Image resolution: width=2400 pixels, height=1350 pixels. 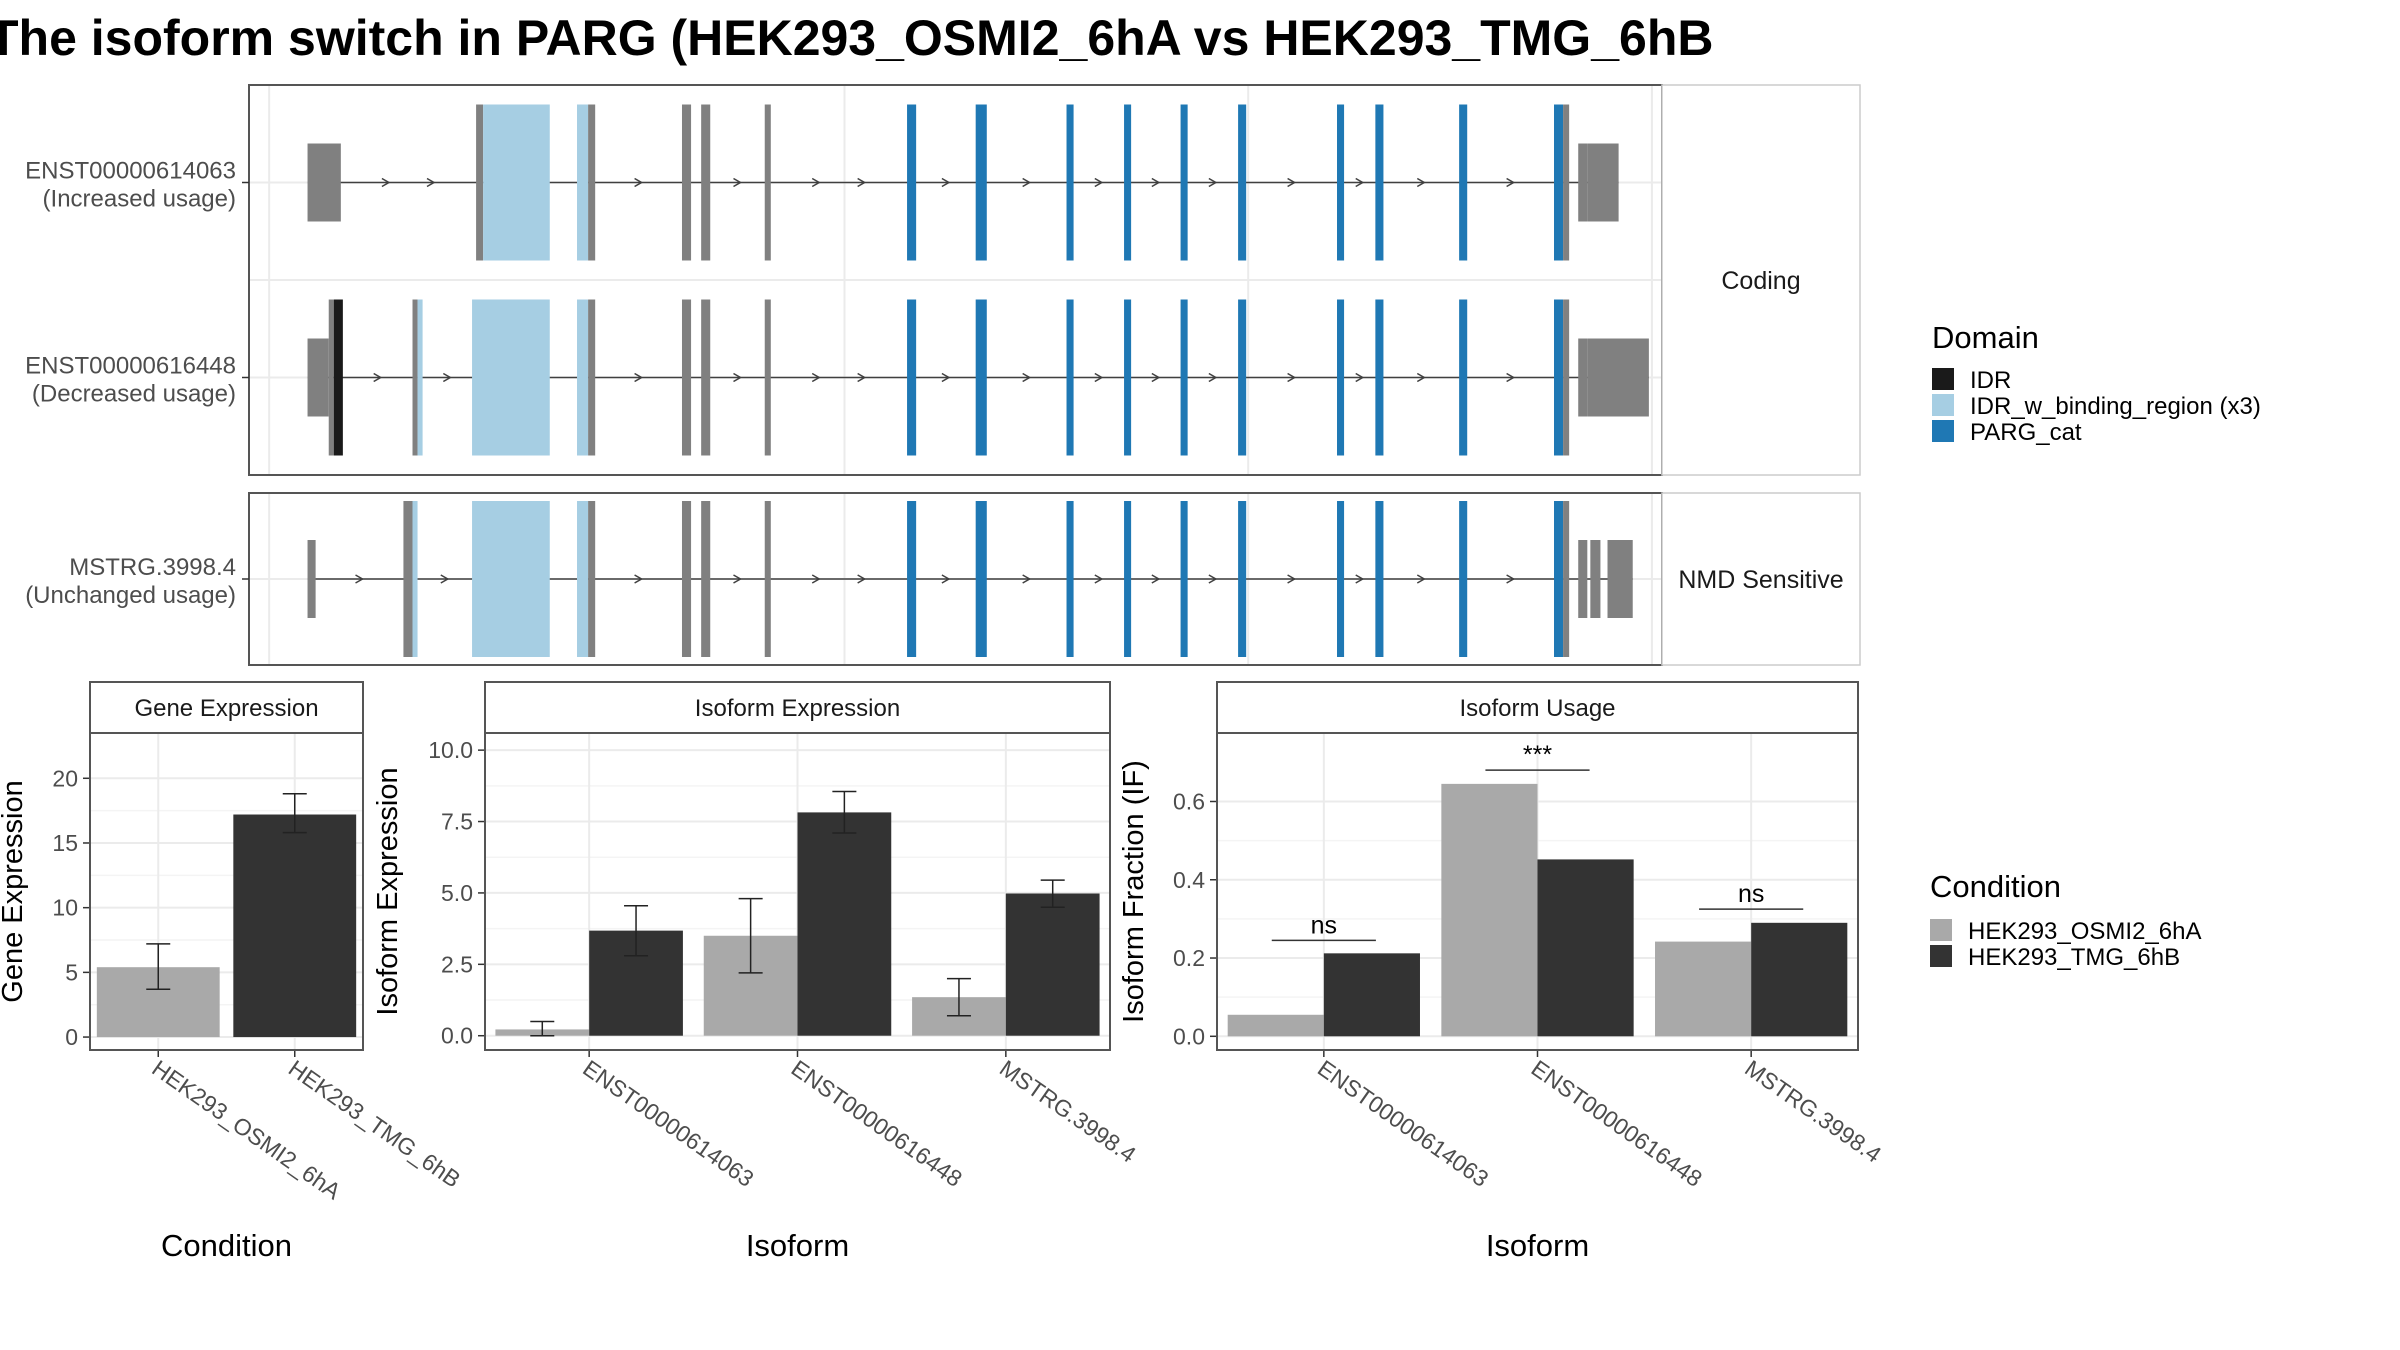 I want to click on x-axis-title: Isoform, so click(x=1537, y=1245).